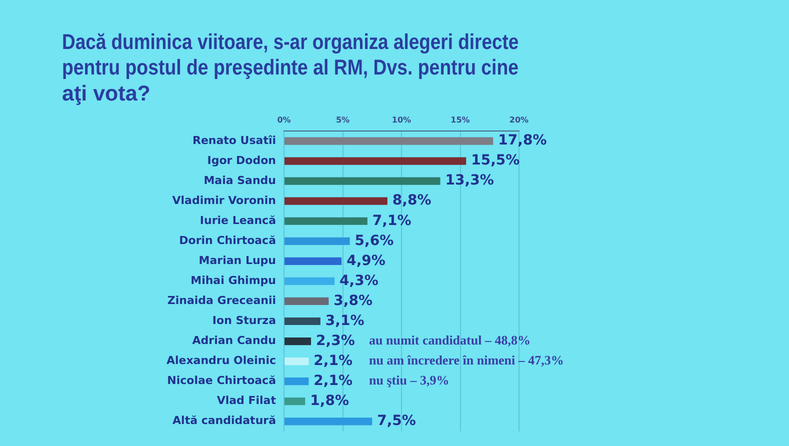 This screenshot has width=789, height=446. Describe the element at coordinates (449, 340) in the screenshot. I see `annotation: au numit candidatul – 48,8%` at that location.